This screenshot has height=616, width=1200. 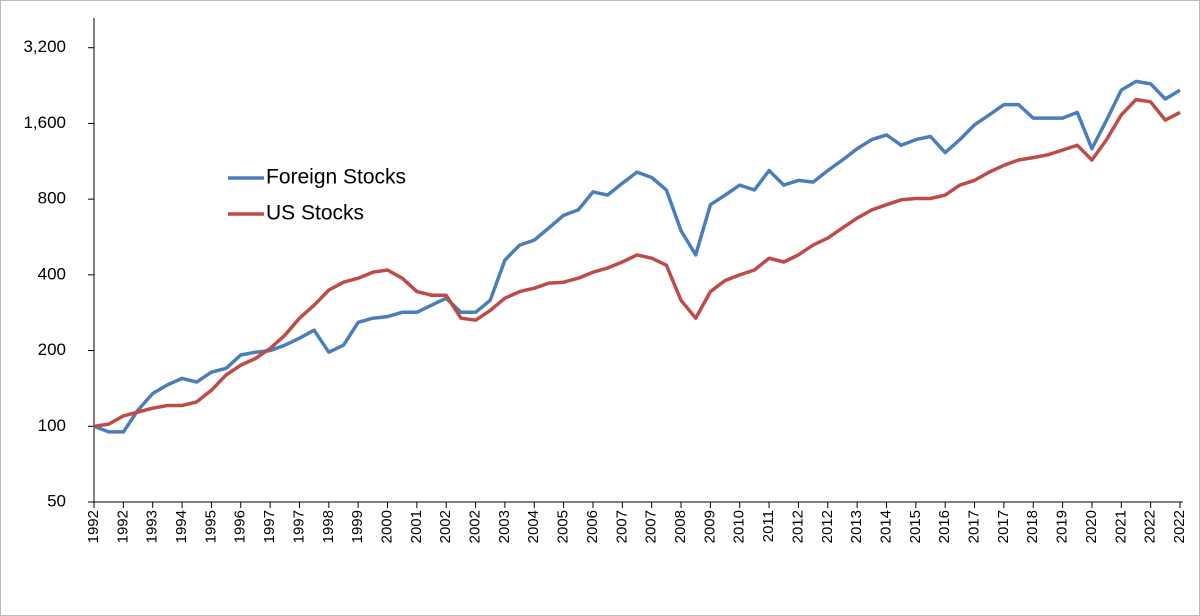 What do you see at coordinates (592, 526) in the screenshot?
I see `x-tick-label: 2006` at bounding box center [592, 526].